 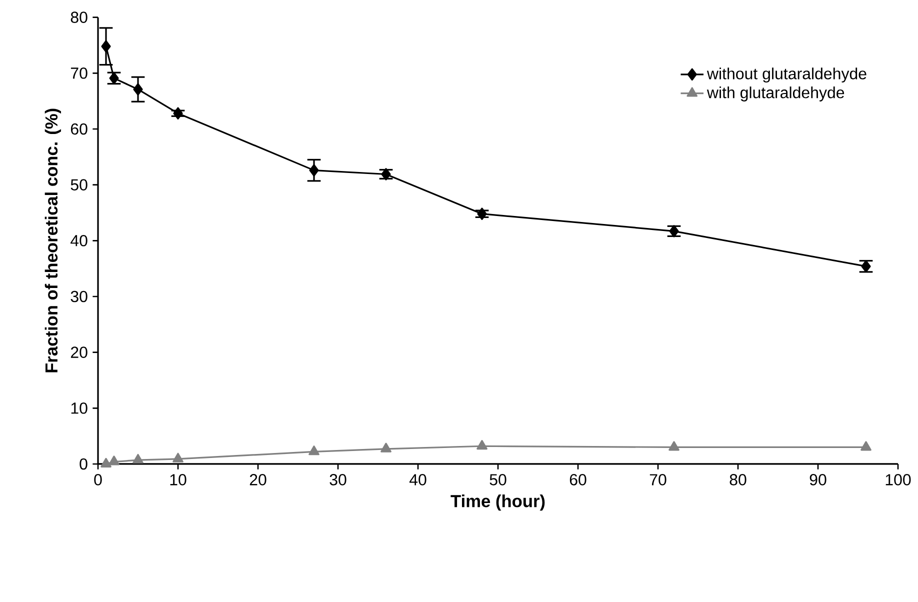 What do you see at coordinates (258, 480) in the screenshot?
I see `x-tick-label: 20` at bounding box center [258, 480].